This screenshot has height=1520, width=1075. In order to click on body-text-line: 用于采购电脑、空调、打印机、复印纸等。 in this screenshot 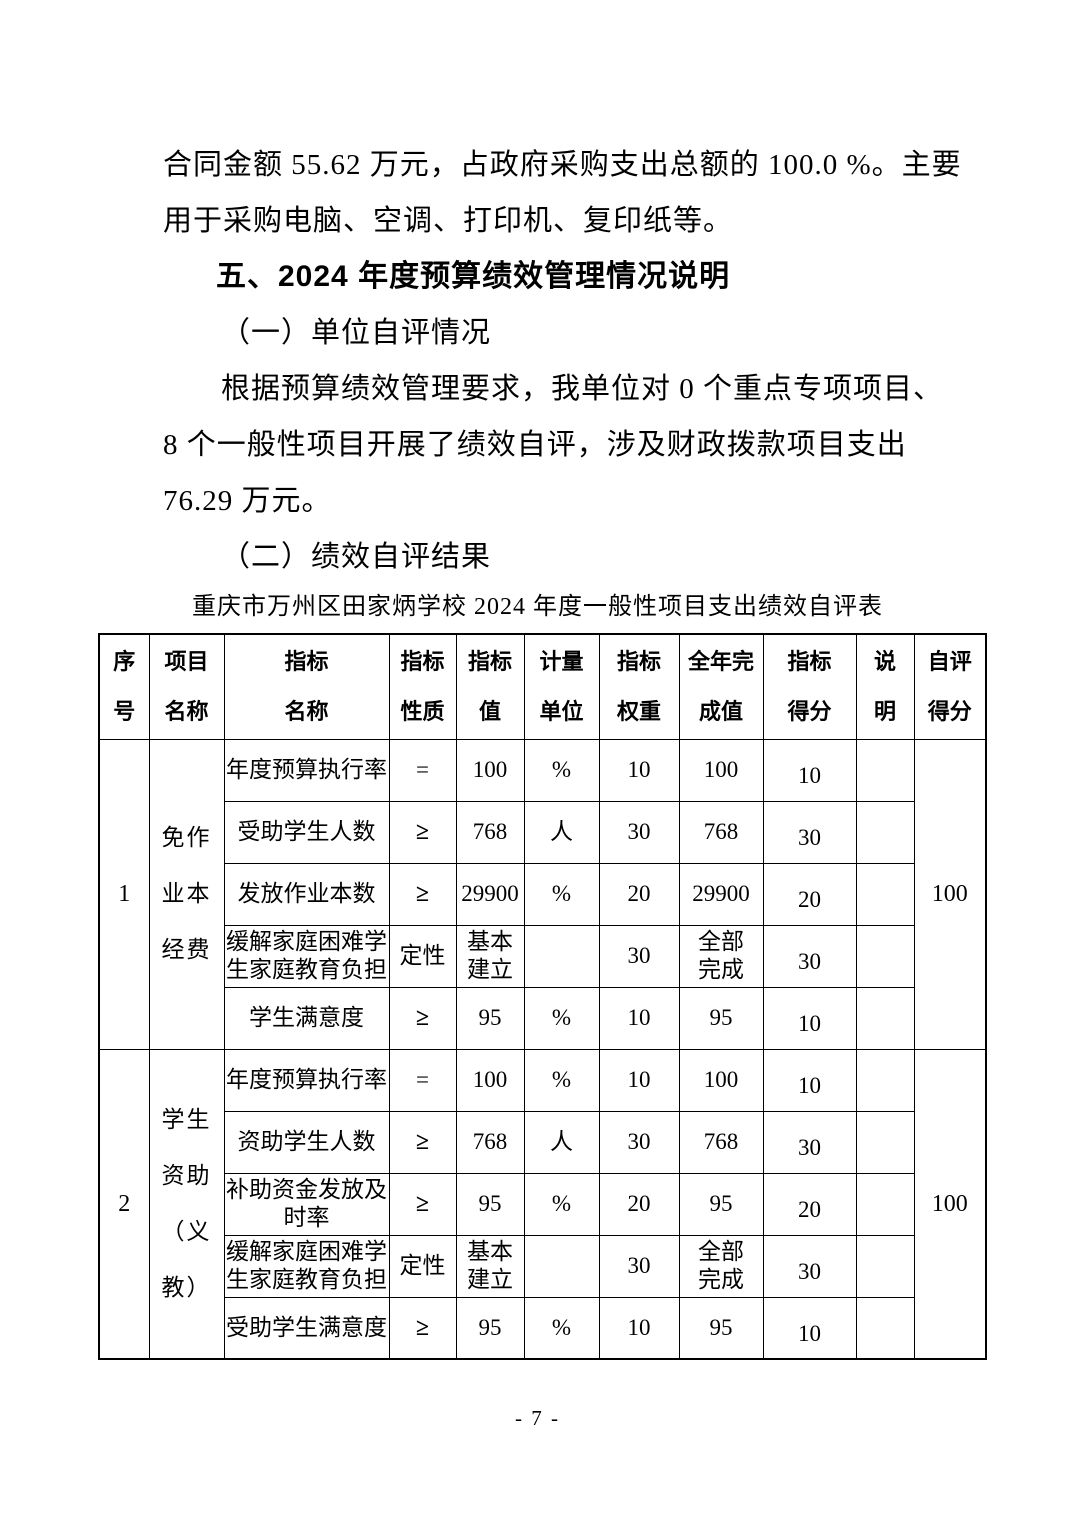, I will do `click(448, 221)`.